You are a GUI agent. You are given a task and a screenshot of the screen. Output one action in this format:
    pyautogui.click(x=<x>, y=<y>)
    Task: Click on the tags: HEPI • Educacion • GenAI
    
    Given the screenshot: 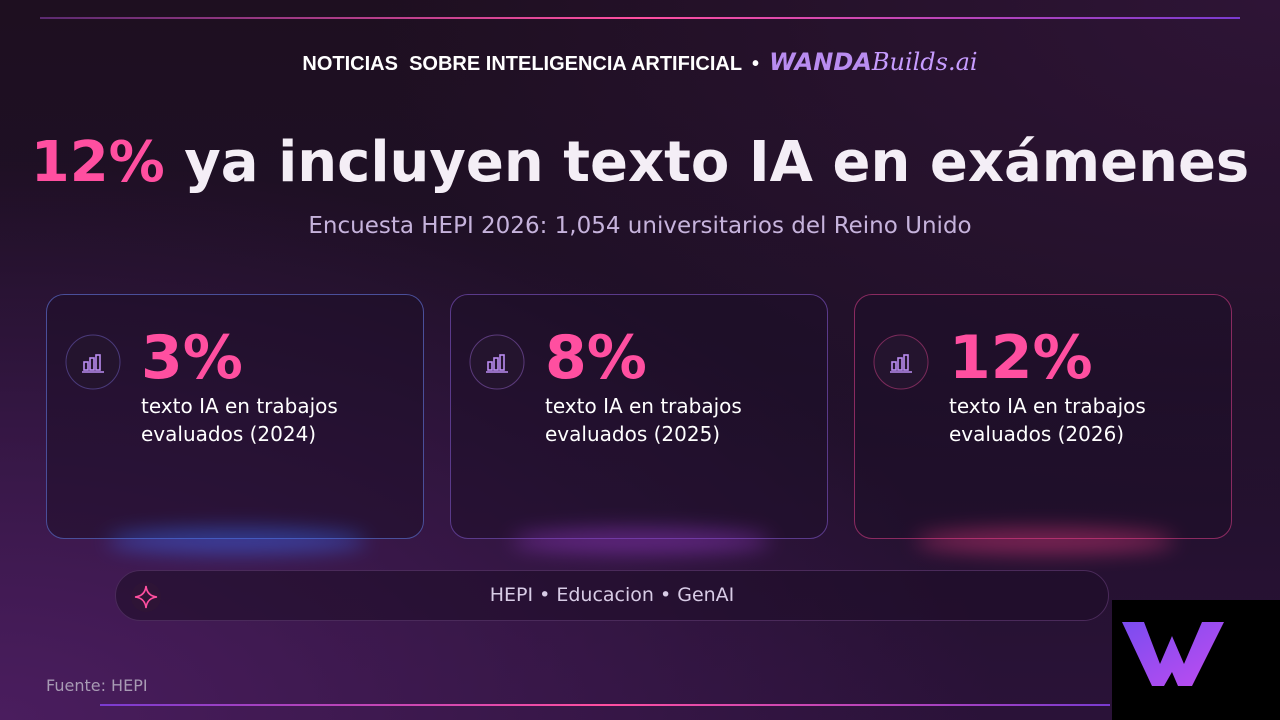 What is the action you would take?
    pyautogui.click(x=612, y=595)
    